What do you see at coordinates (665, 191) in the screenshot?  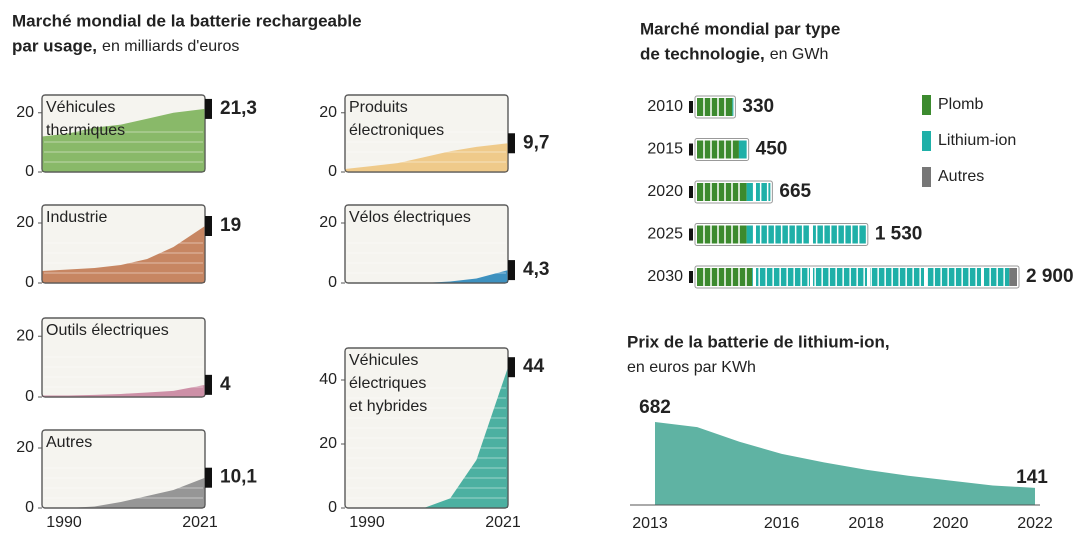 I see `y-tick-label: 2020` at bounding box center [665, 191].